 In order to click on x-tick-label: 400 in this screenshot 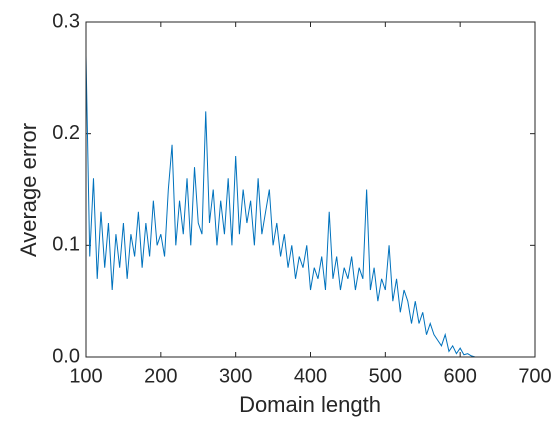, I will do `click(310, 376)`.